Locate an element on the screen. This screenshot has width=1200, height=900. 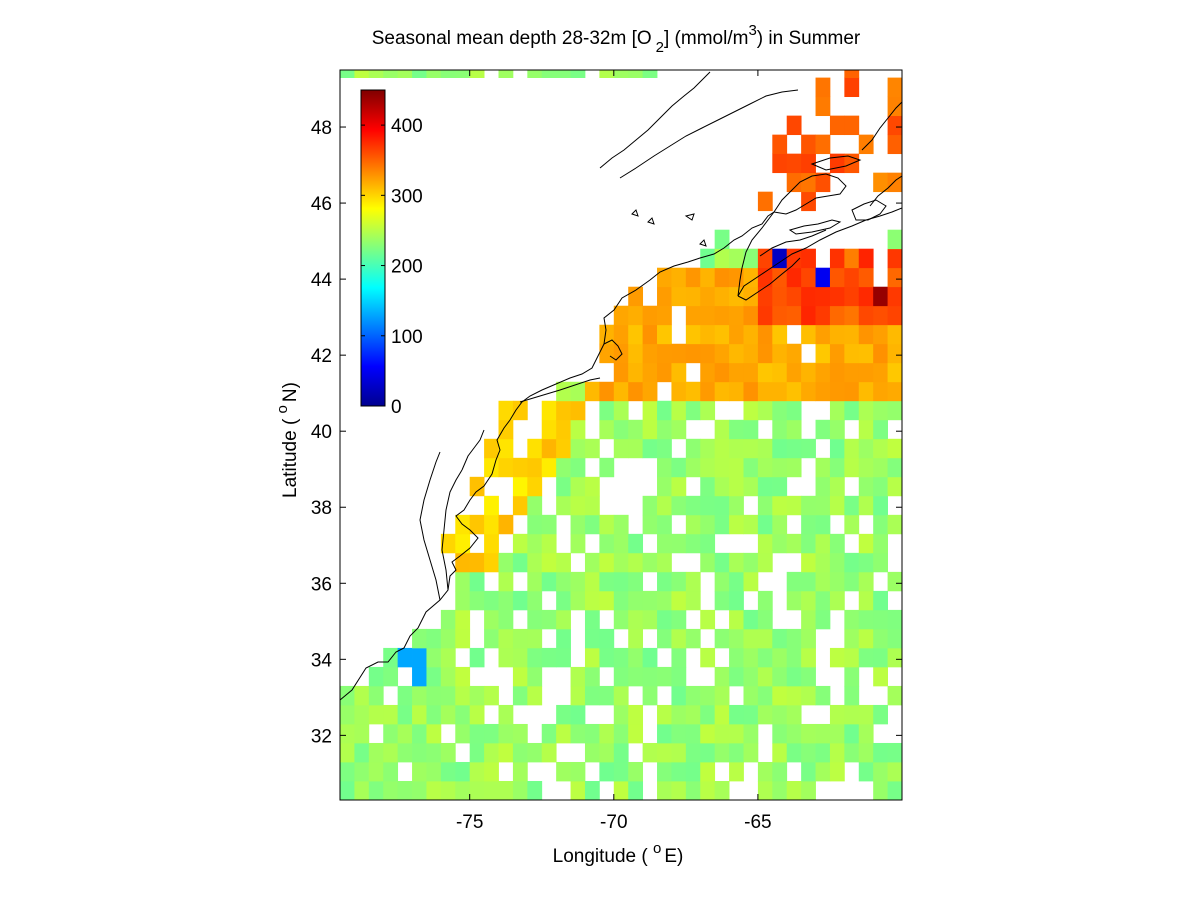
colorbar-tick-label: 300 is located at coordinates (407, 196).